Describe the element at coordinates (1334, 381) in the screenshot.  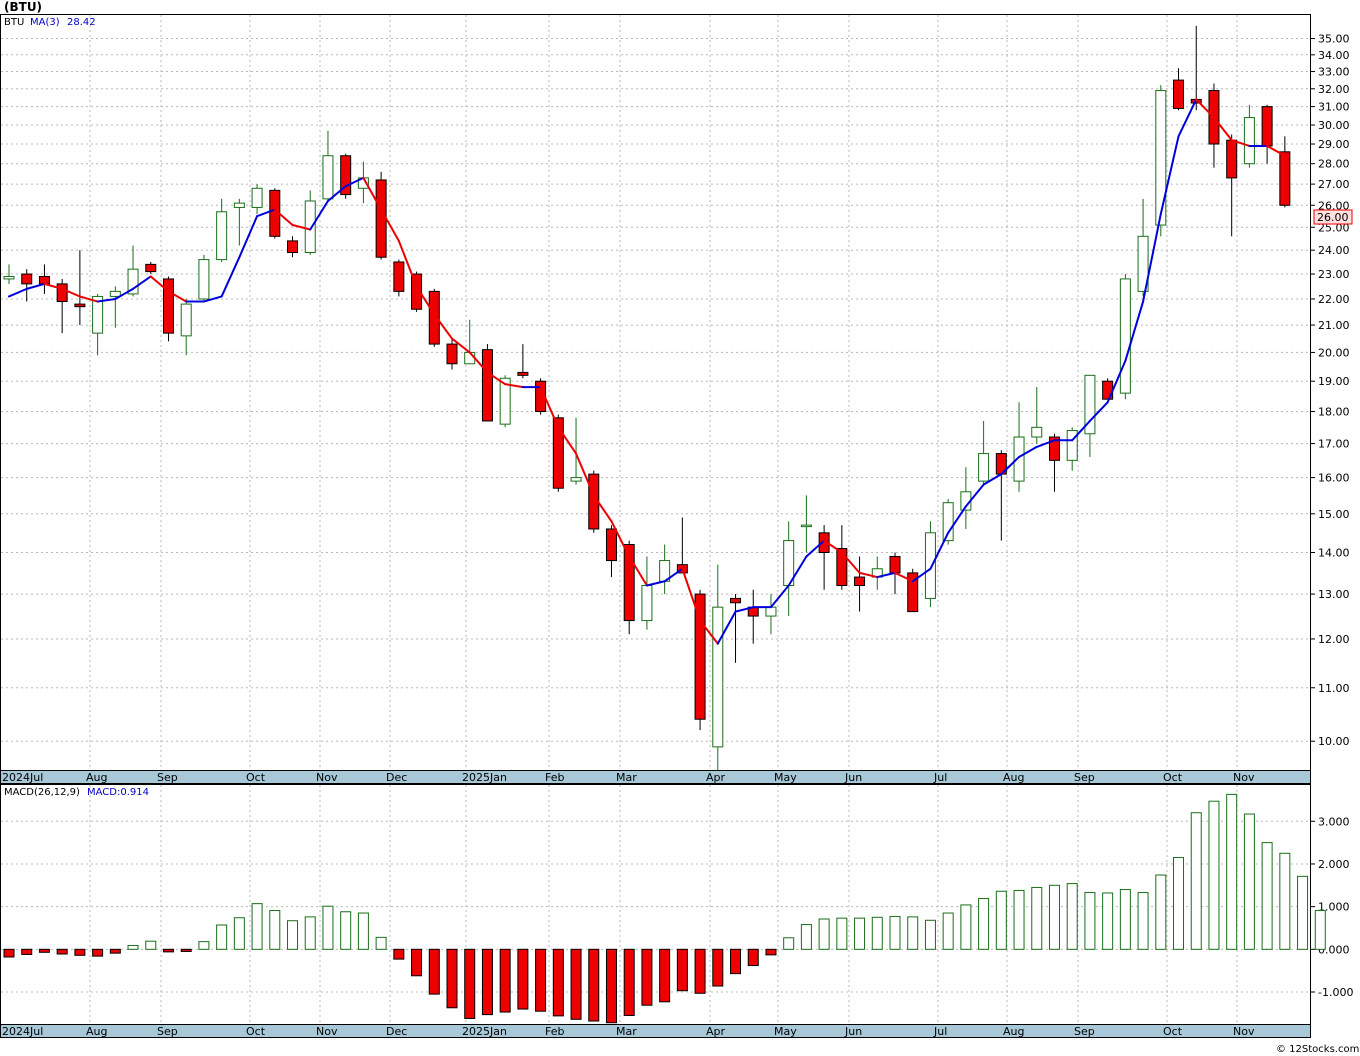
I see `price-tick-label: 19.00` at that location.